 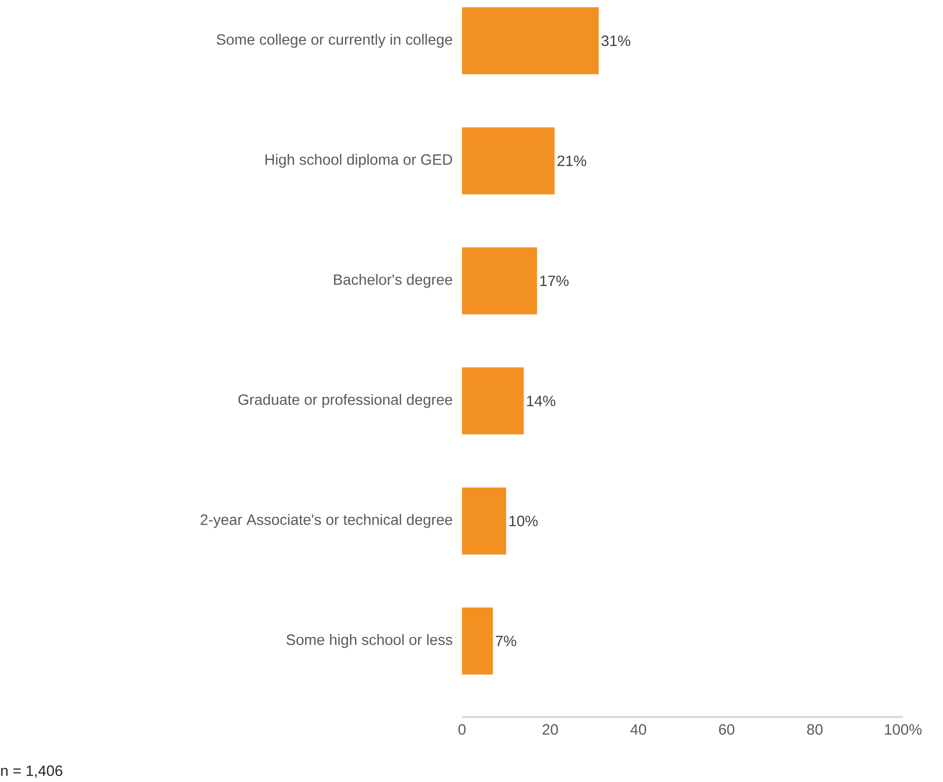 What do you see at coordinates (523, 521) in the screenshot?
I see `data-label: 10%` at bounding box center [523, 521].